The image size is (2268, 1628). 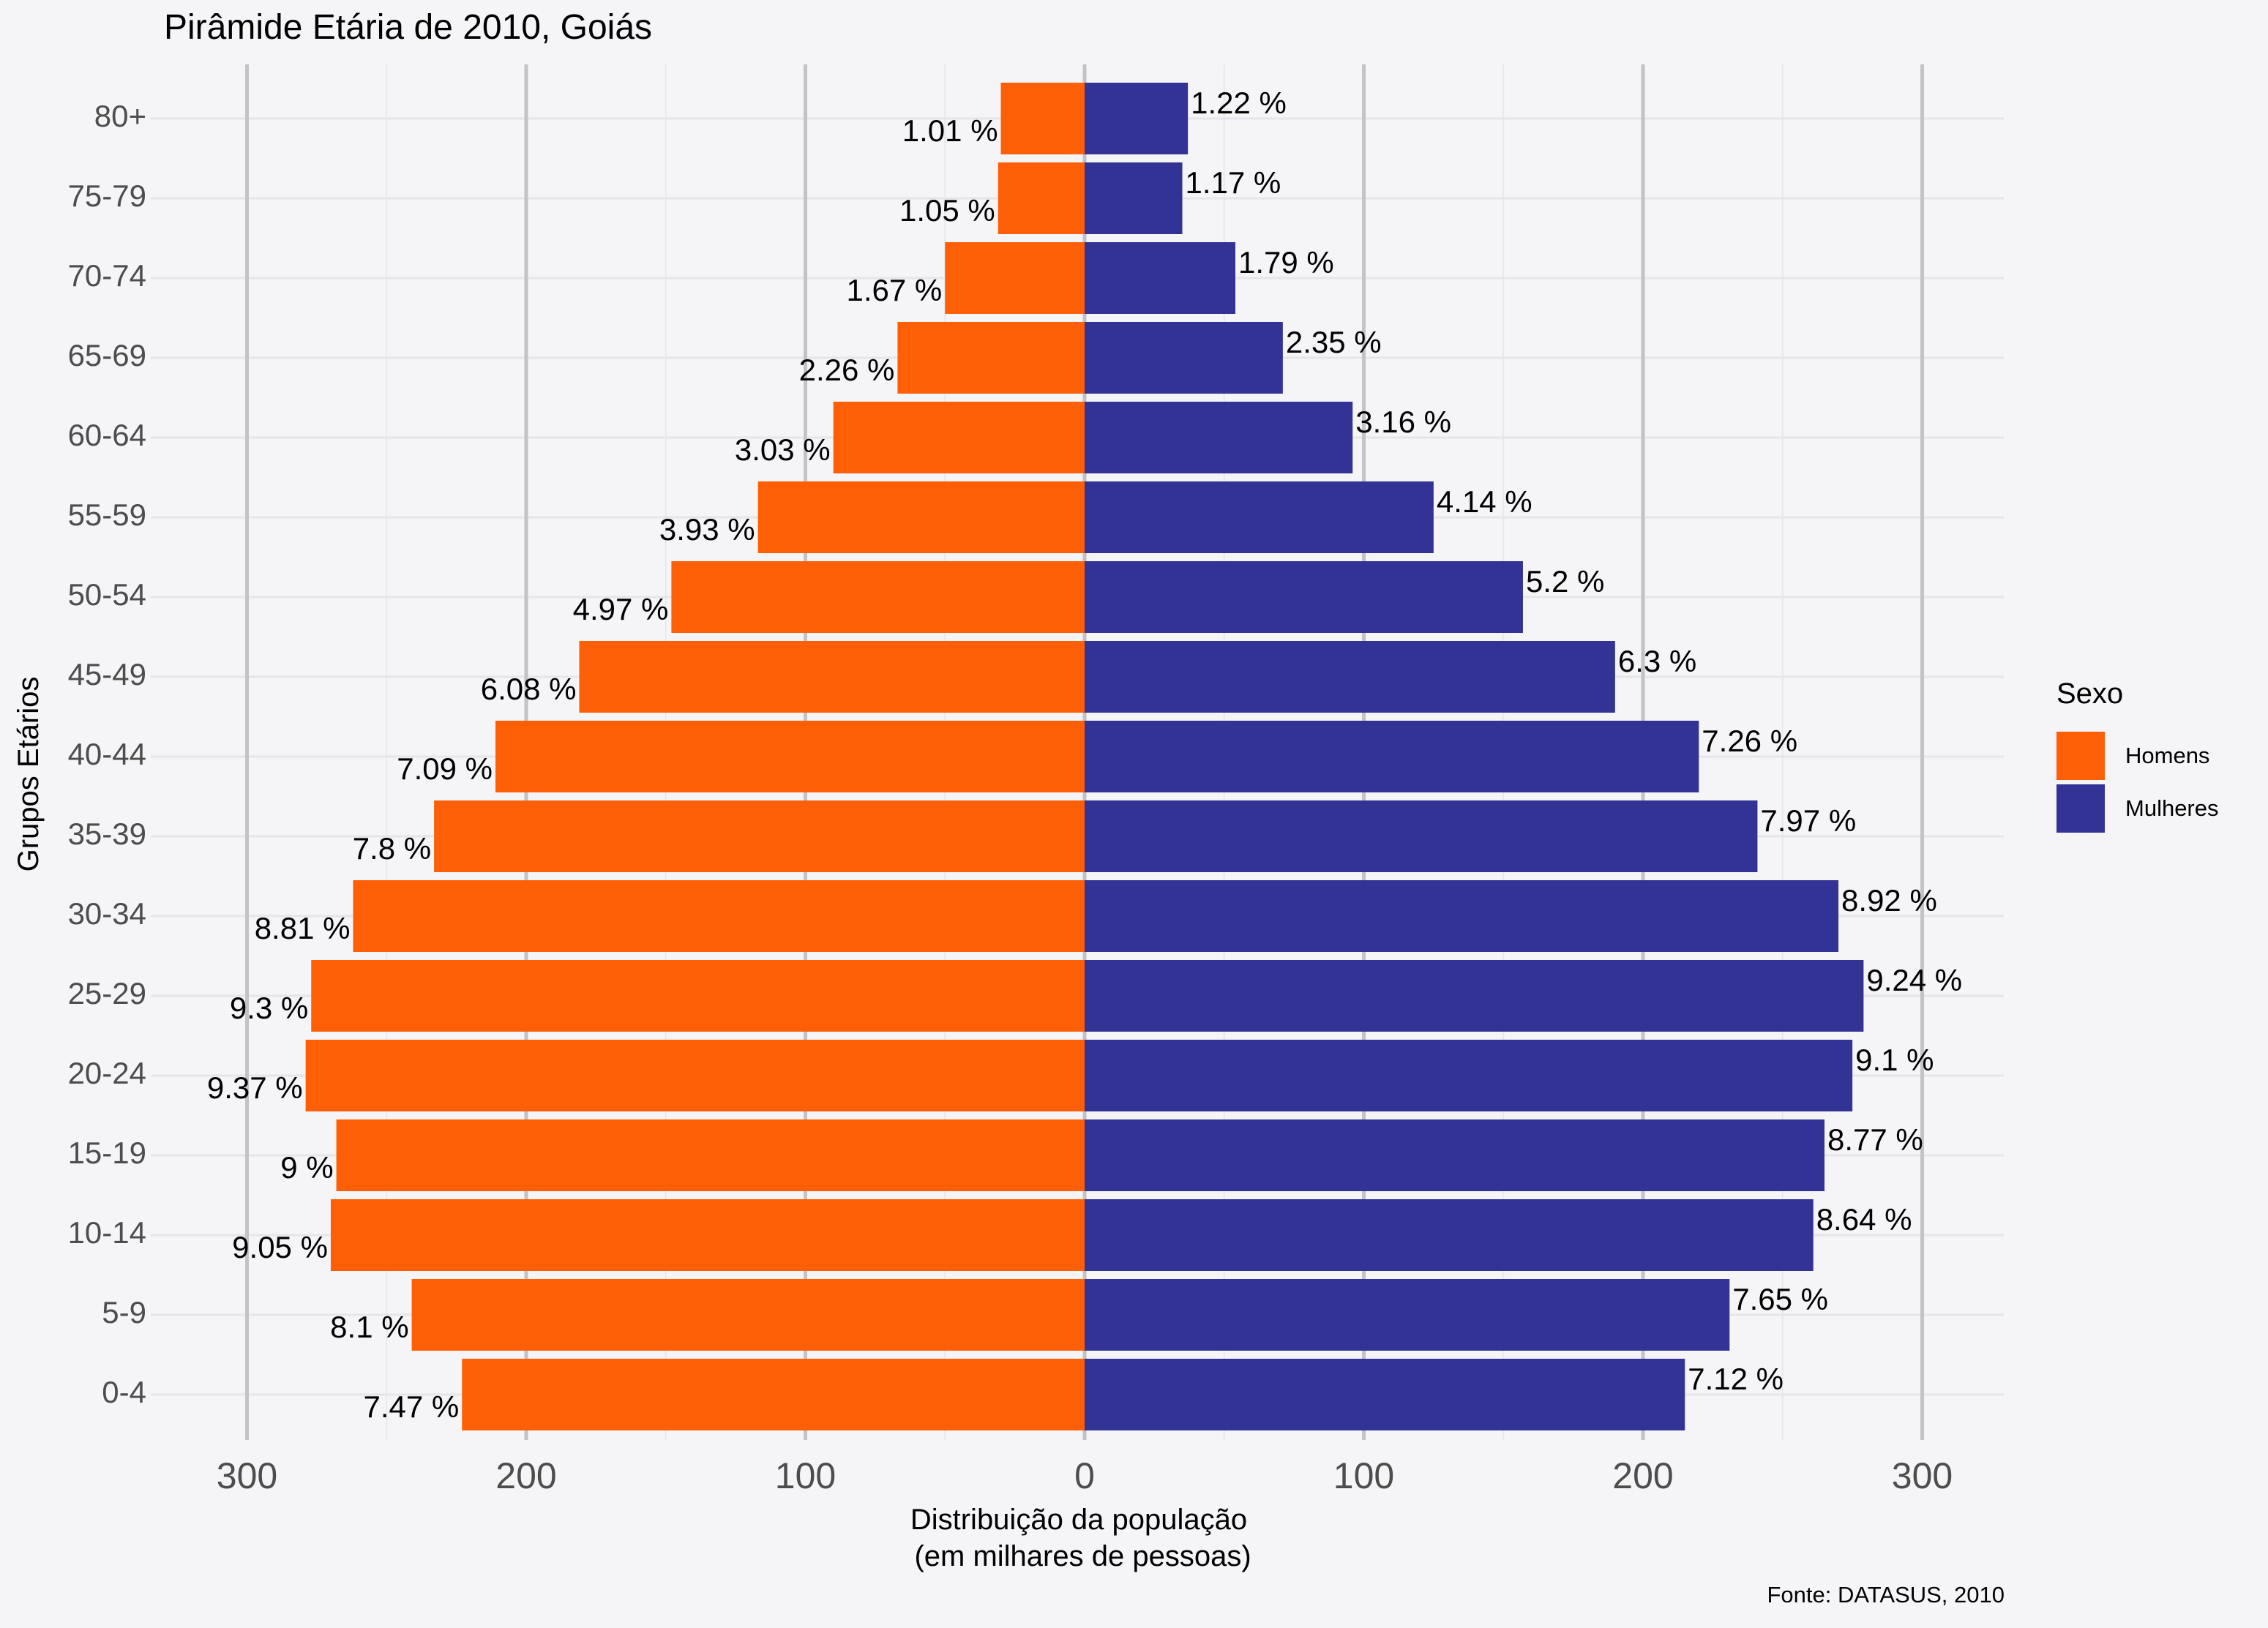 What do you see at coordinates (107, 275) in the screenshot?
I see `y-tick-70-74: 70-74` at bounding box center [107, 275].